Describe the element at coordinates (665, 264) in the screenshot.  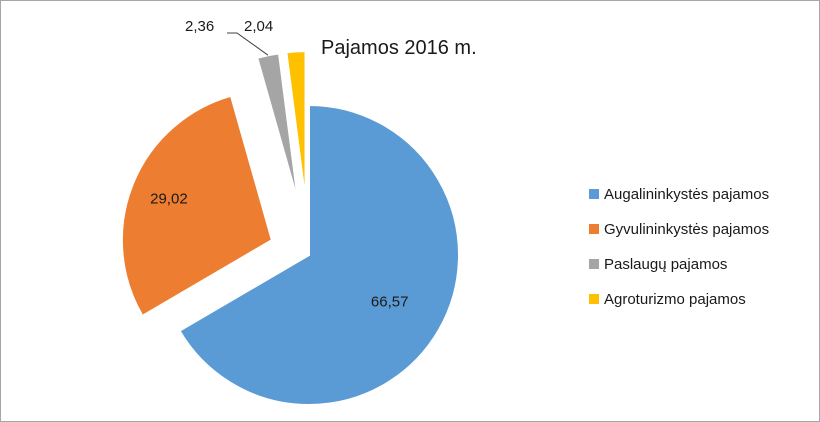
I see `legend-label-3: Paslaugų pajamos` at that location.